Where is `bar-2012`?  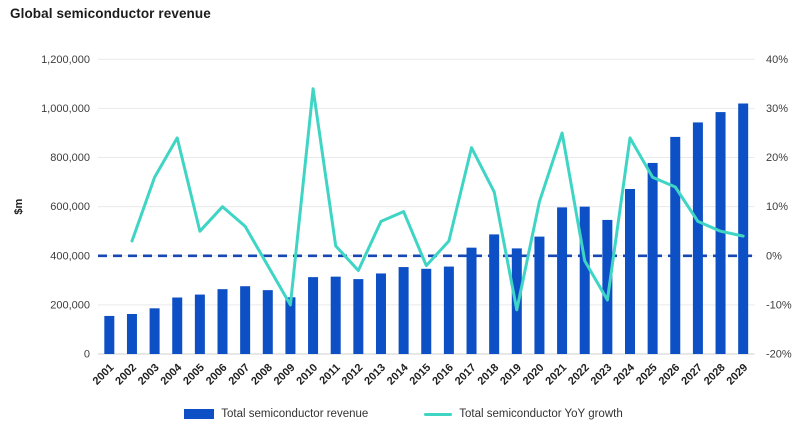
bar-2012 is located at coordinates (358, 316).